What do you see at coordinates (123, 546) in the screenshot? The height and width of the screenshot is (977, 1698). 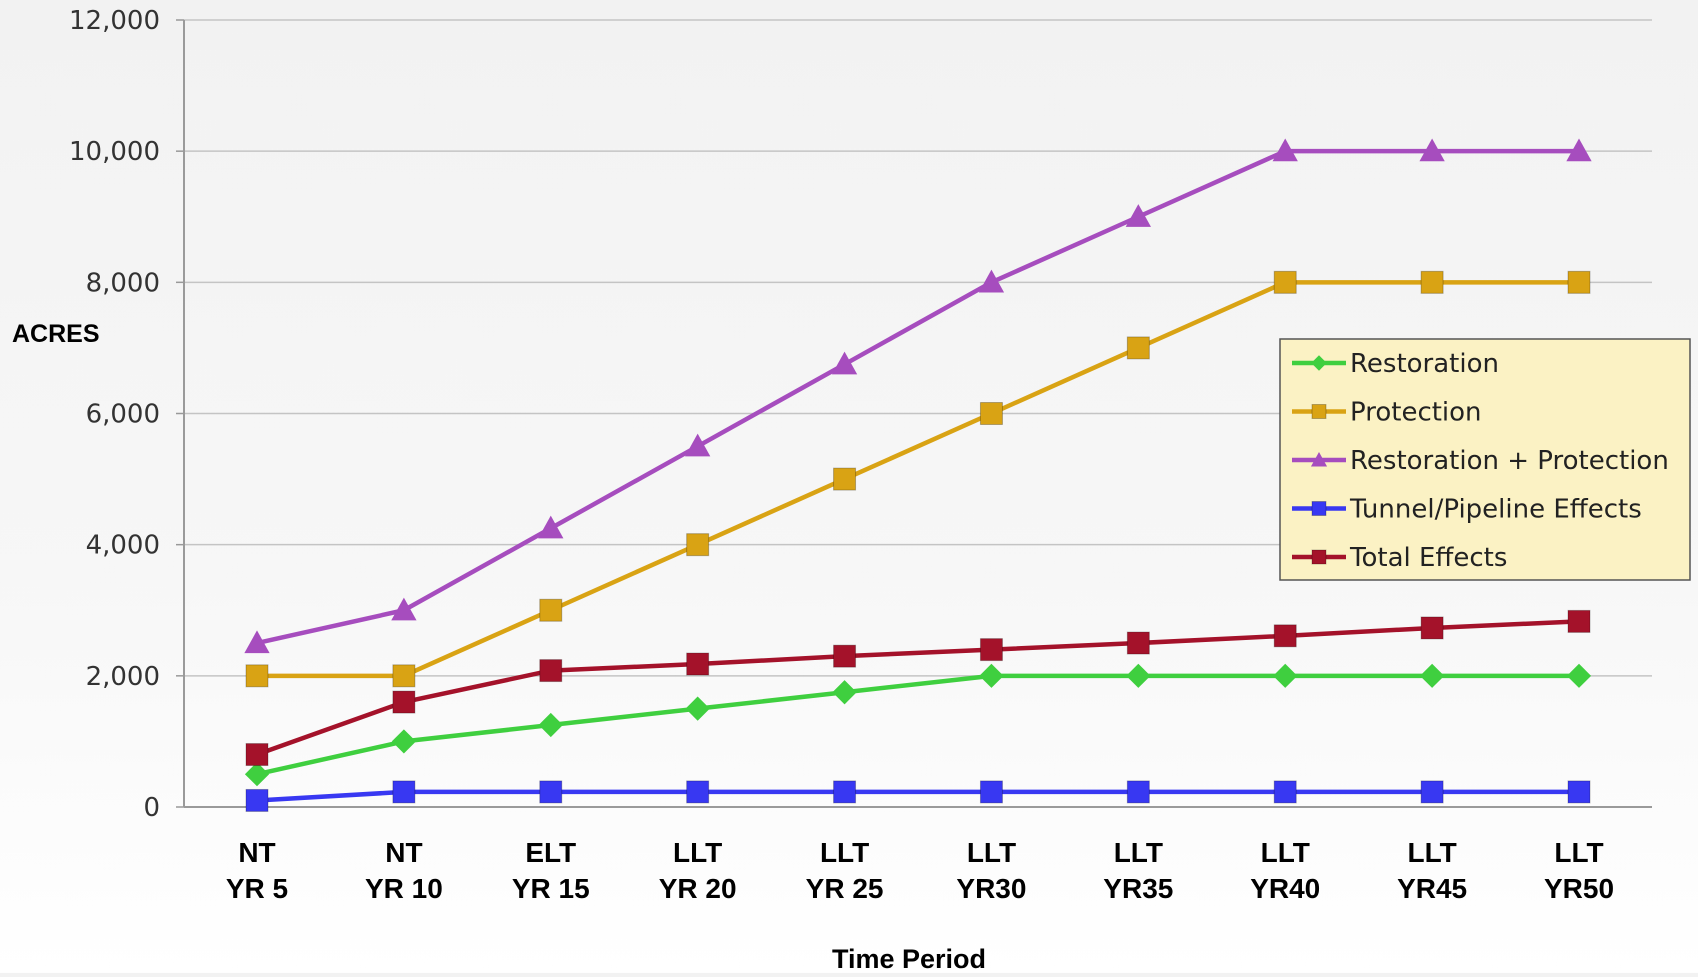 I see `y-tick-label: 4,000` at bounding box center [123, 546].